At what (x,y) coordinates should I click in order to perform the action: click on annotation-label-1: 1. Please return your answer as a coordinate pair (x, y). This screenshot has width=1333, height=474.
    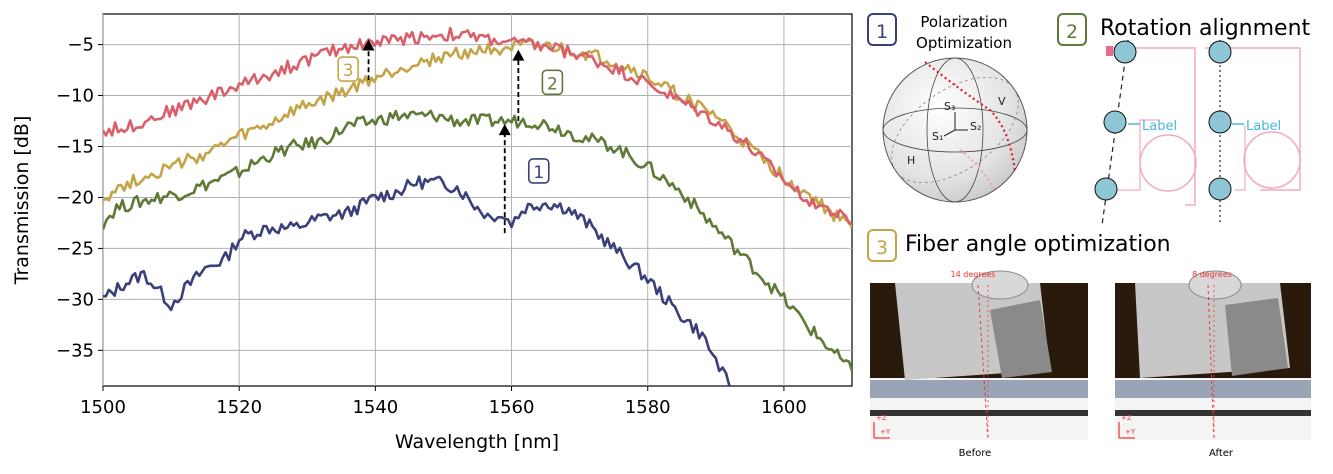
    Looking at the image, I should click on (538, 173).